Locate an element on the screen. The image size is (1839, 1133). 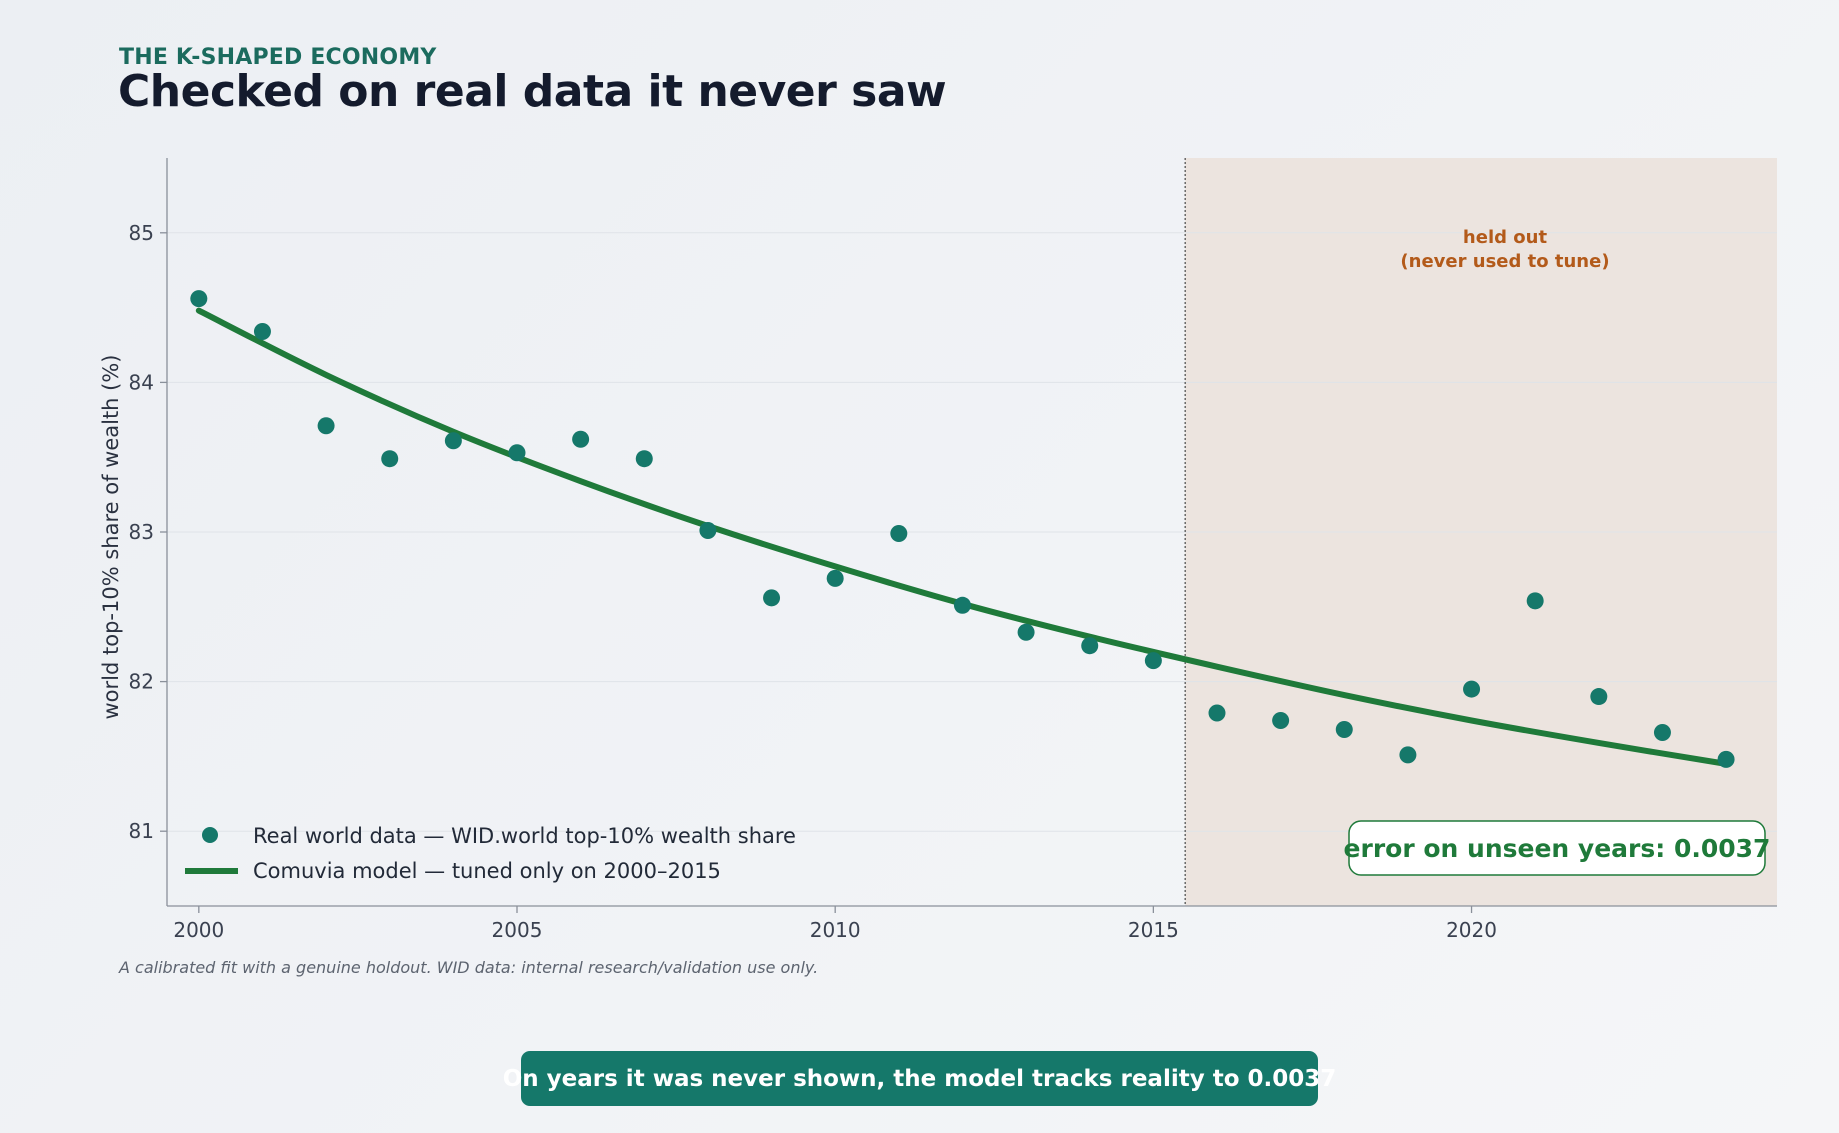
error-box-text: error on unseen years: 0.0037 is located at coordinates (1557, 848).